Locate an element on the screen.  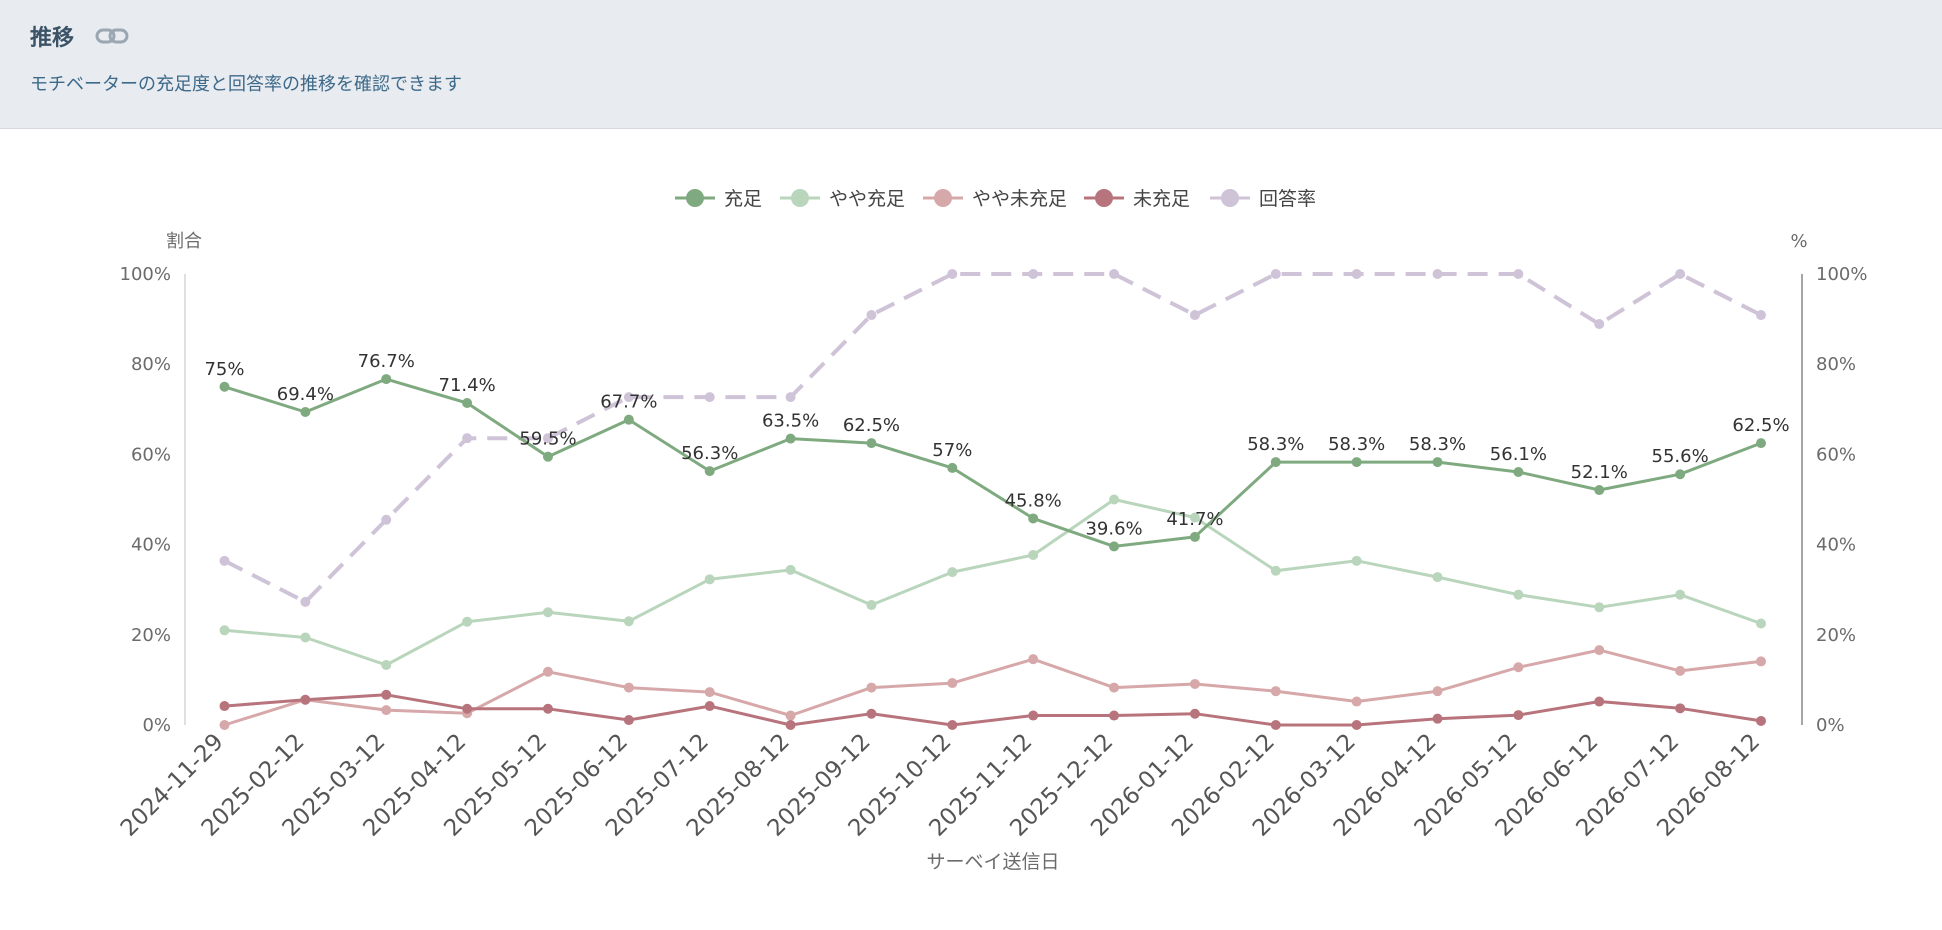
legend-label: やや未充足 is located at coordinates (1019, 199).